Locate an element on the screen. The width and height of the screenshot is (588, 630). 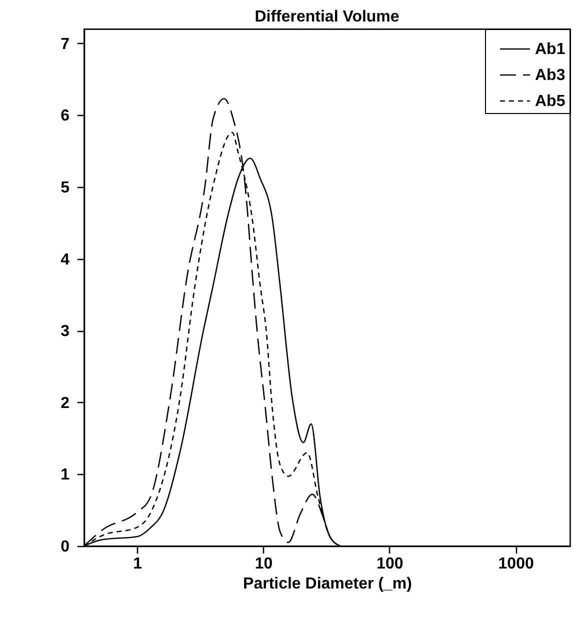
y-tick-label: 7 is located at coordinates (65, 44).